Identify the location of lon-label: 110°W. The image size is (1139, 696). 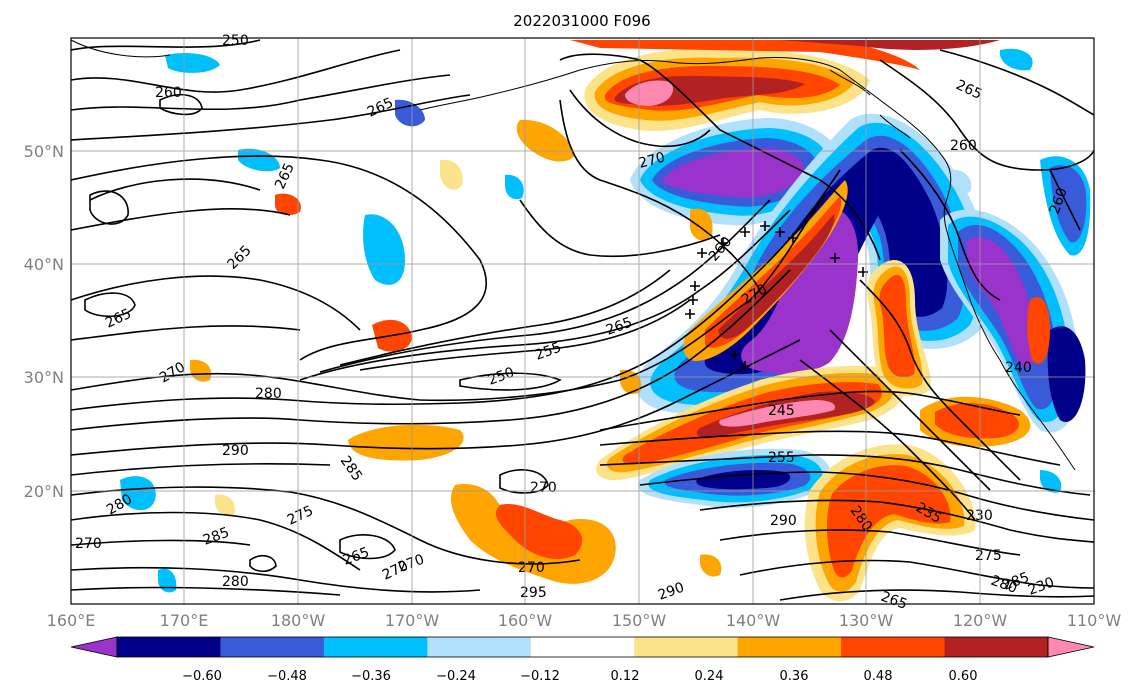
(1094, 620).